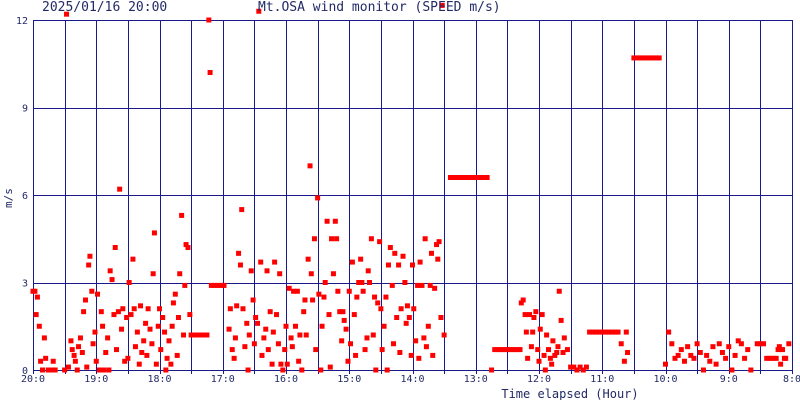  What do you see at coordinates (379, 7) in the screenshot?
I see `chart-title: Mt.OSA wind monitor (SPEED m/s)` at bounding box center [379, 7].